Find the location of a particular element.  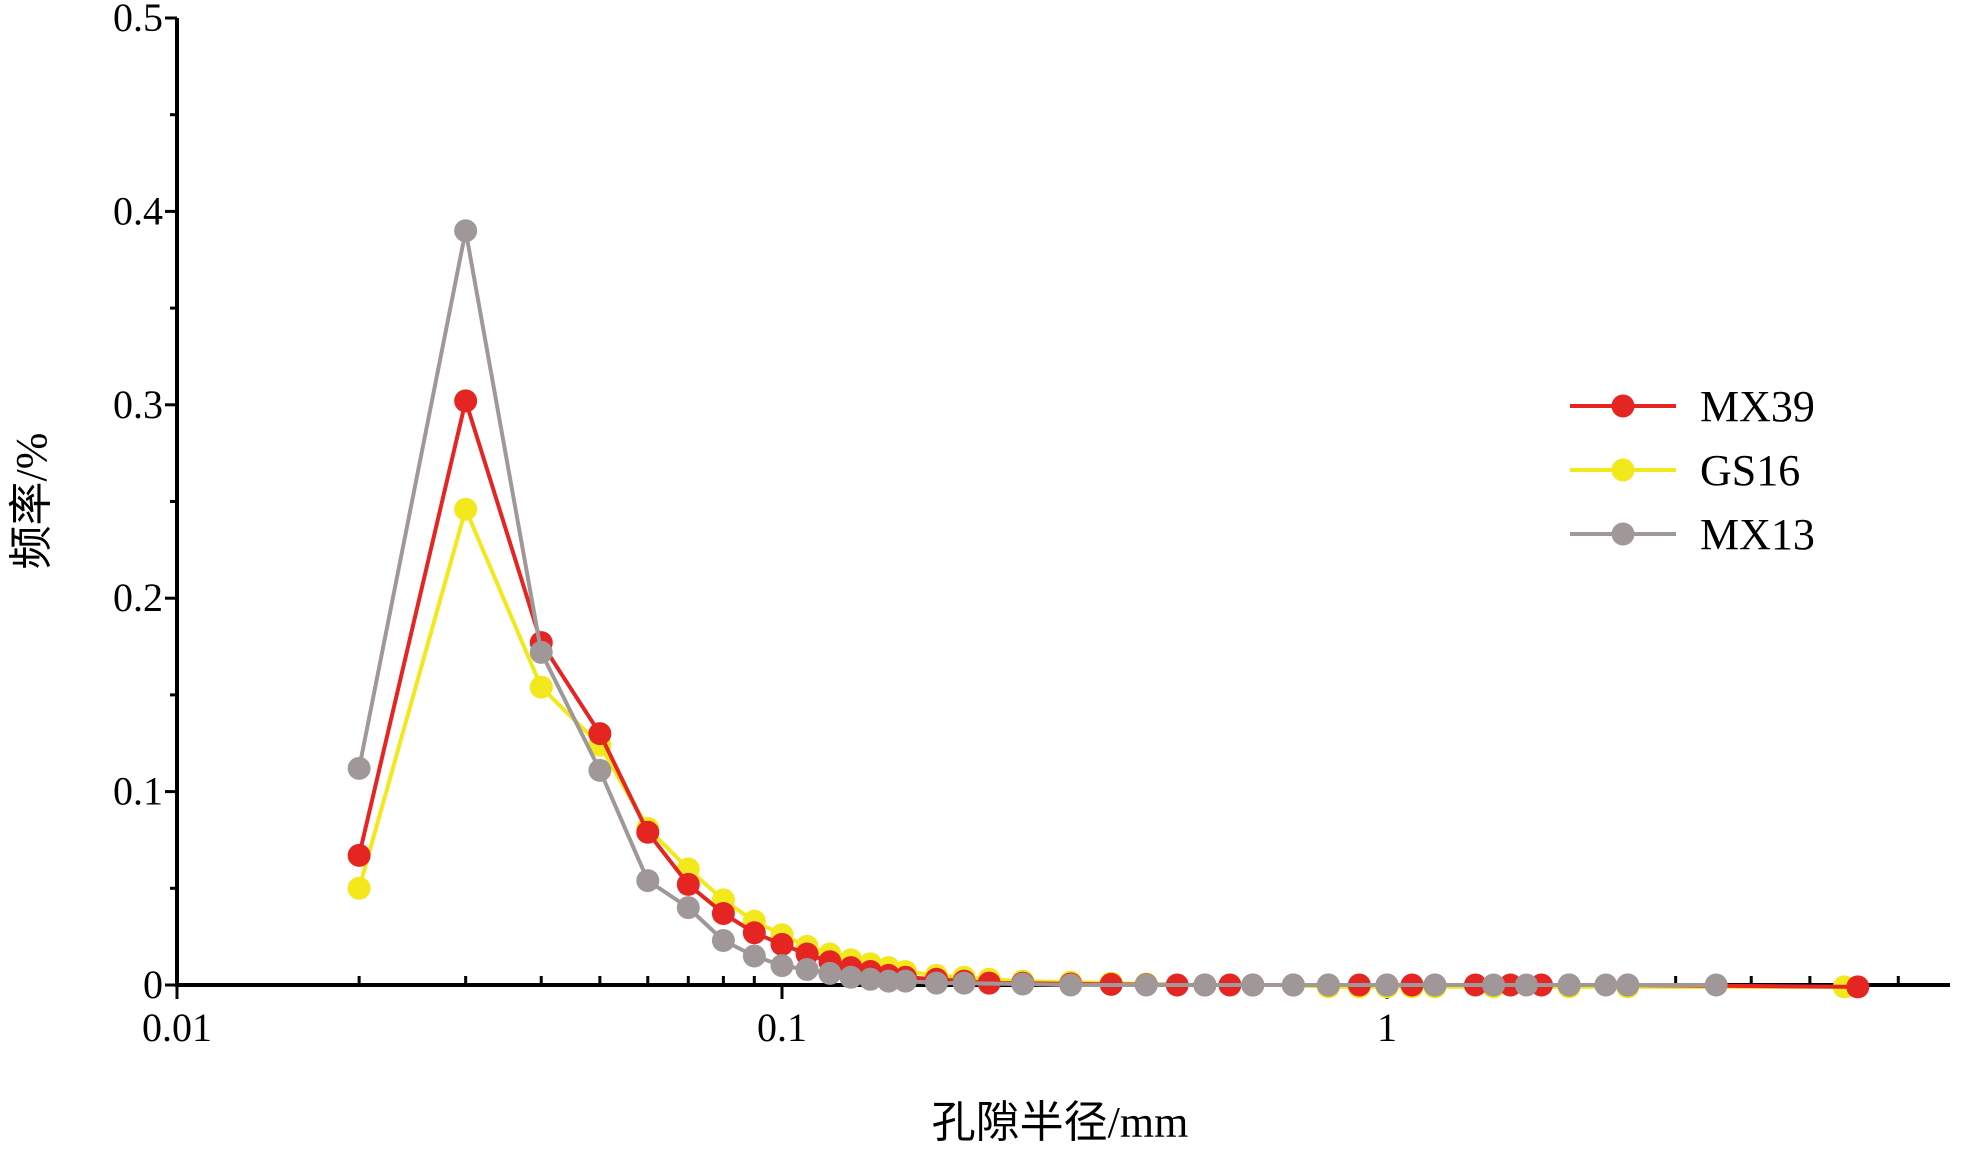

legend-label: GS16 is located at coordinates (1750, 470).